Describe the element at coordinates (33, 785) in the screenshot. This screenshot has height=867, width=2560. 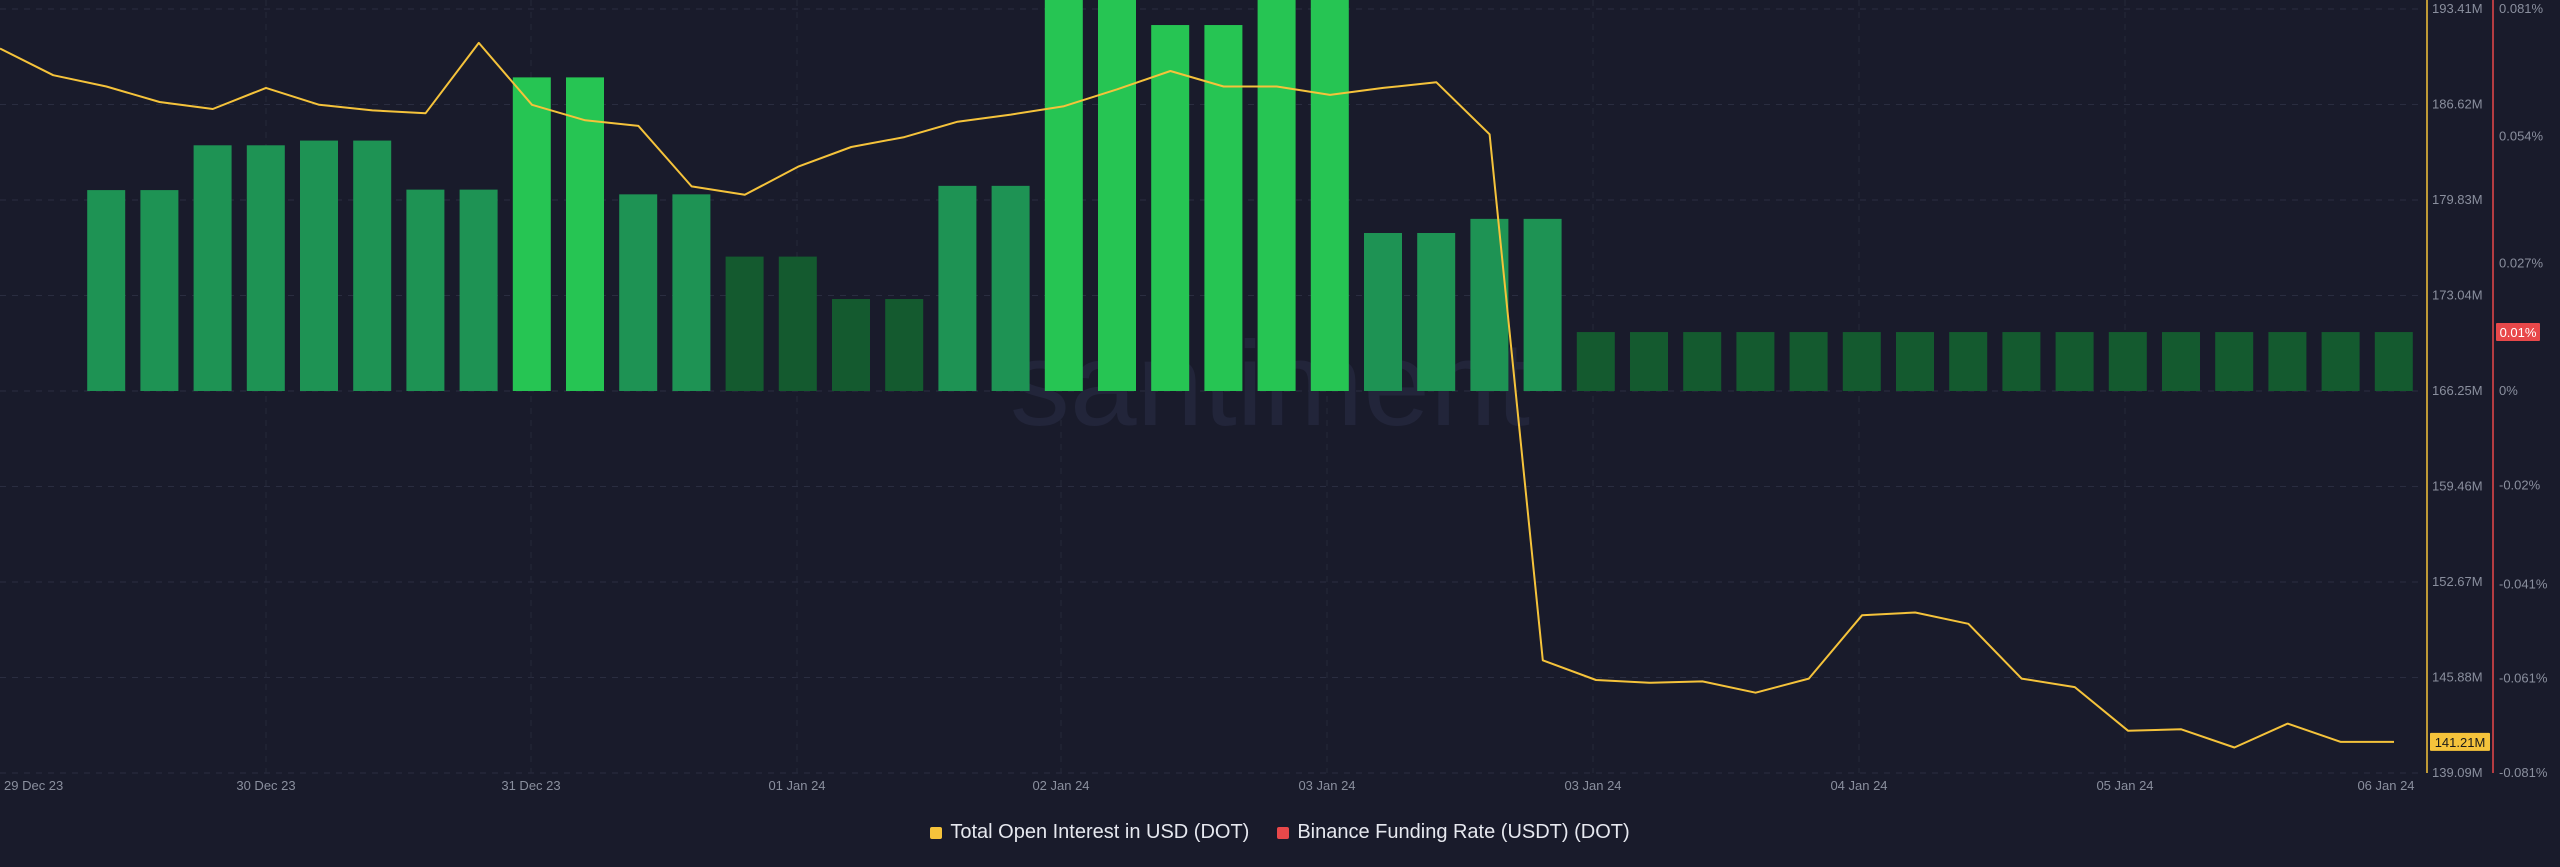
I see `x-tick-label: 29 Dec 23` at that location.